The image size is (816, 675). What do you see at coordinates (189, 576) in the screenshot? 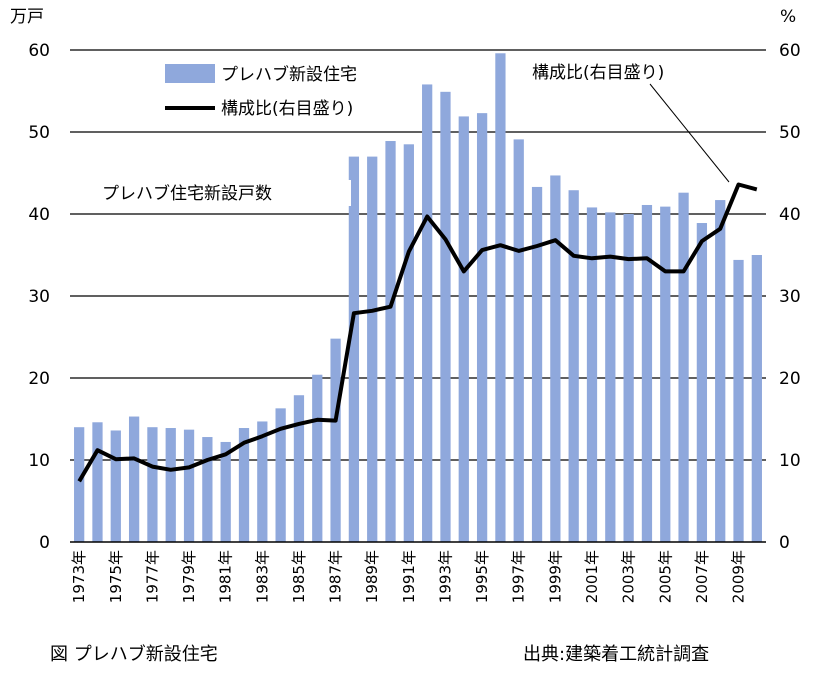
I see `x-tick-label: 1979年` at bounding box center [189, 576].